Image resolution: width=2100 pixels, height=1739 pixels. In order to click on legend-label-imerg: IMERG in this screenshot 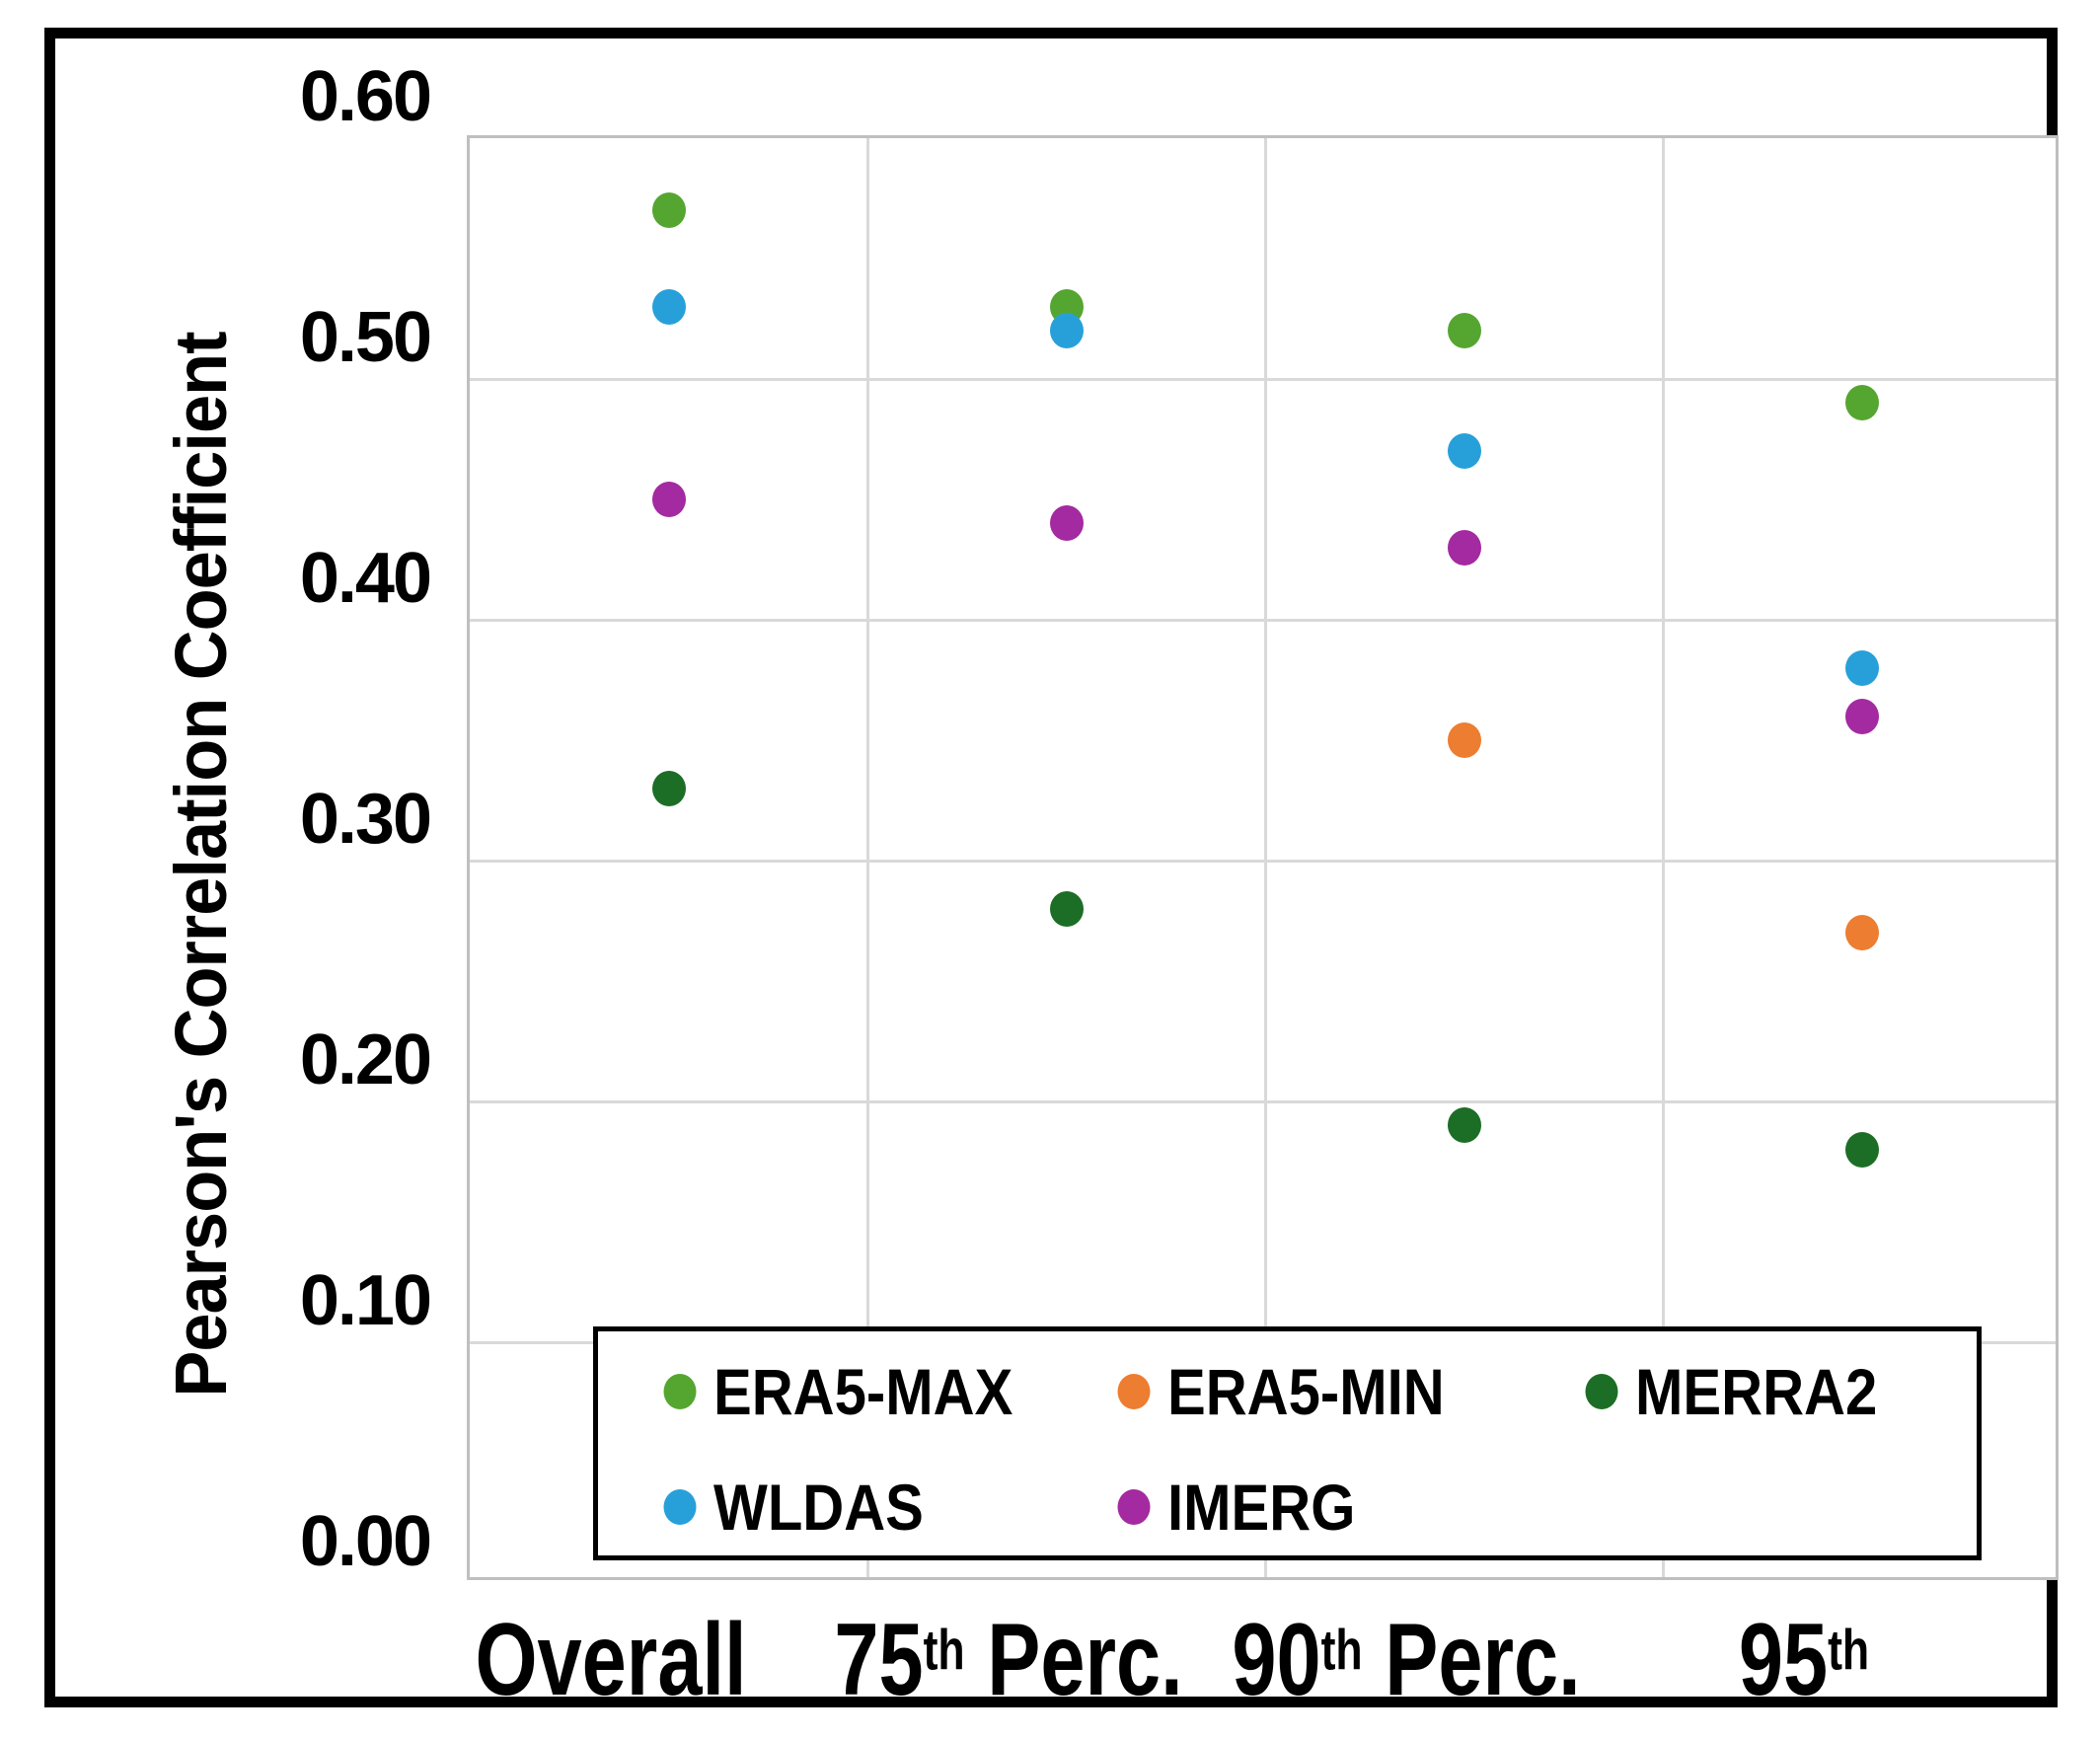, I will do `click(1261, 1507)`.